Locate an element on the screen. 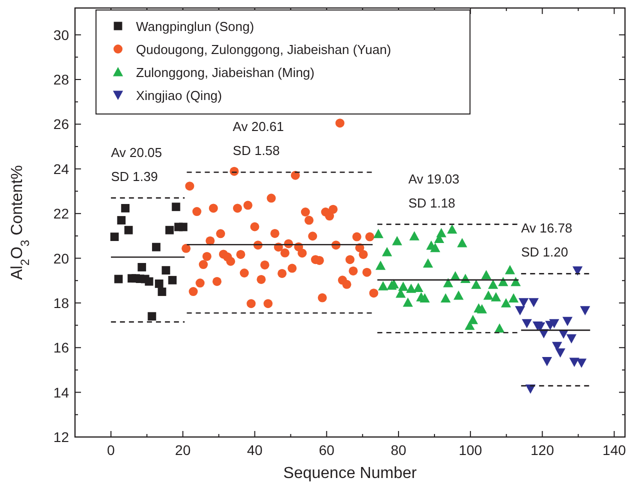 Image resolution: width=633 pixels, height=490 pixels. x-tick-label: 40 is located at coordinates (254, 450).